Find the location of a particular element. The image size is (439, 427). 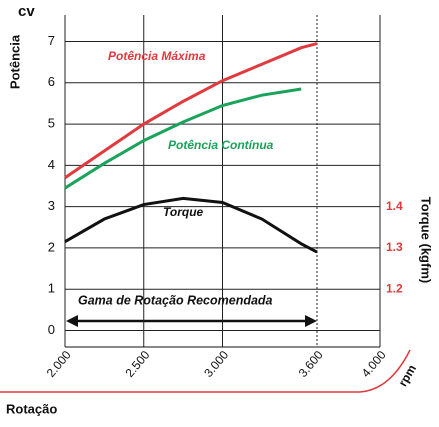

x-tick-label: 3.000 is located at coordinates (216, 364).